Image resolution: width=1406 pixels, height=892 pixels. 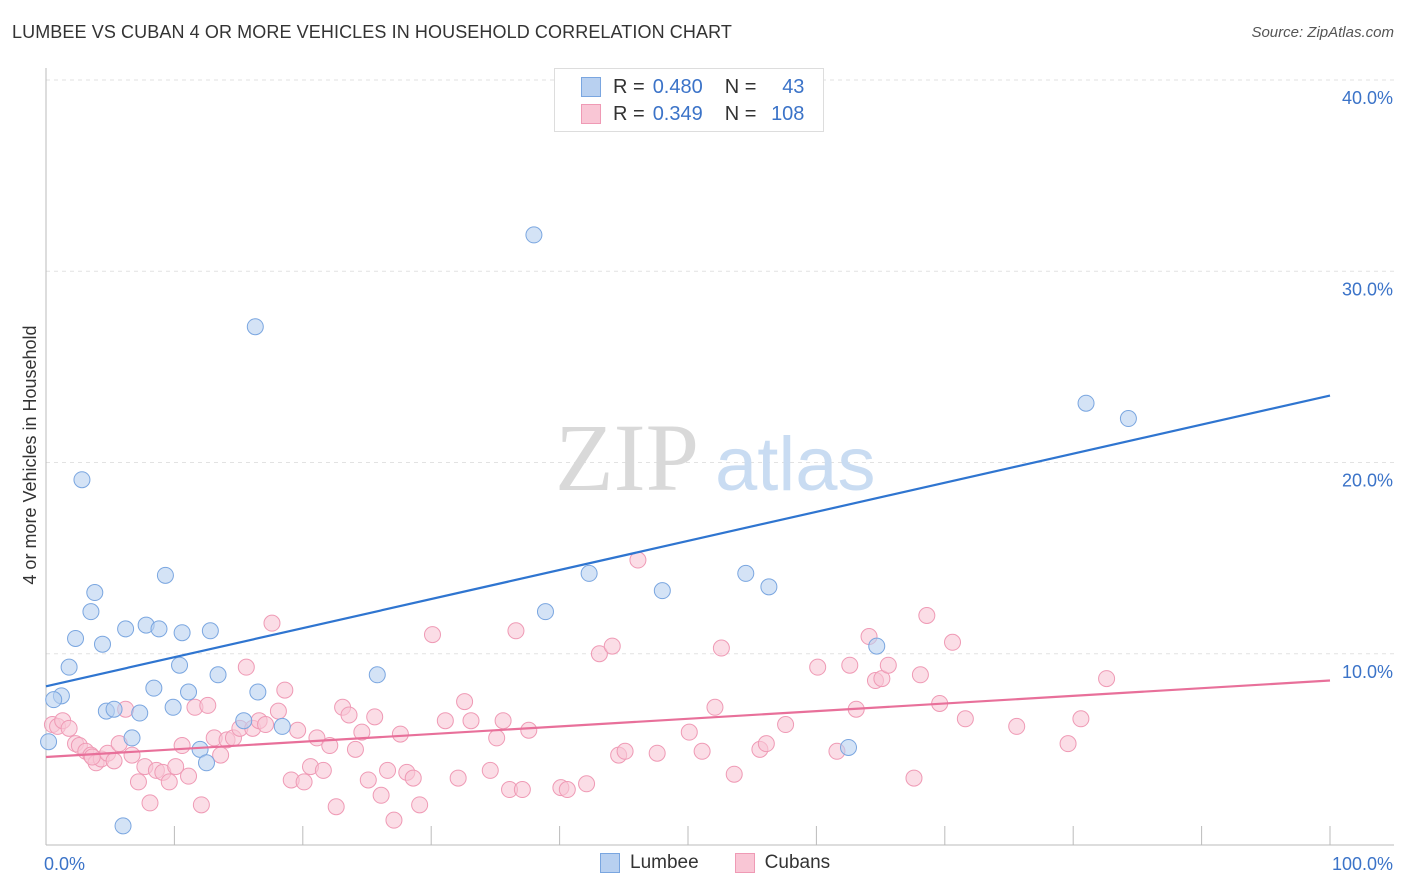 I want to click on legend-item-cubans: Cubans, so click(x=782, y=863).